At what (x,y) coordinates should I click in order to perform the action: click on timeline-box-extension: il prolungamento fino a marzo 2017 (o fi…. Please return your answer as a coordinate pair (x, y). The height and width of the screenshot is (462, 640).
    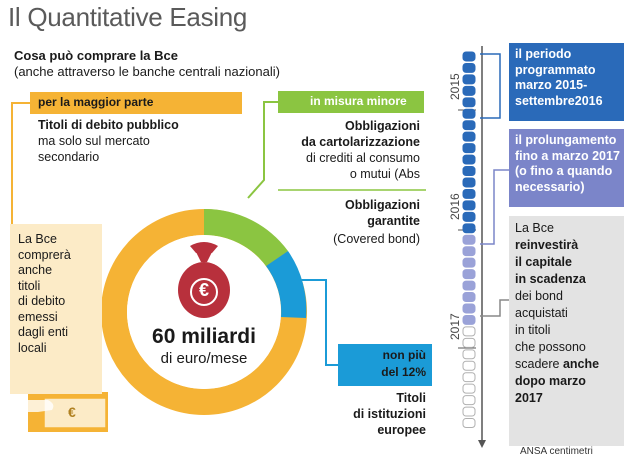
    Looking at the image, I should click on (566, 168).